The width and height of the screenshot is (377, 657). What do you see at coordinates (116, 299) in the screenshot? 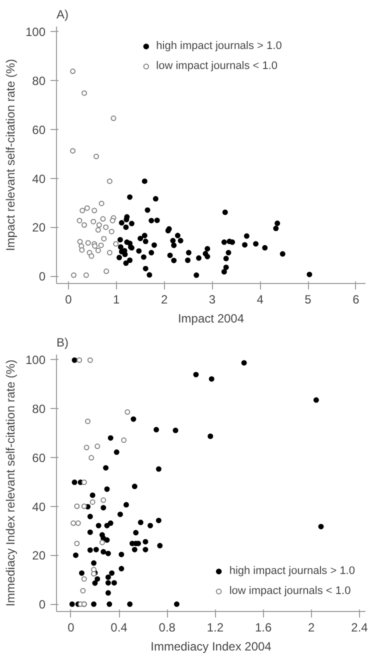
I see `x-tick-label: 1` at bounding box center [116, 299].